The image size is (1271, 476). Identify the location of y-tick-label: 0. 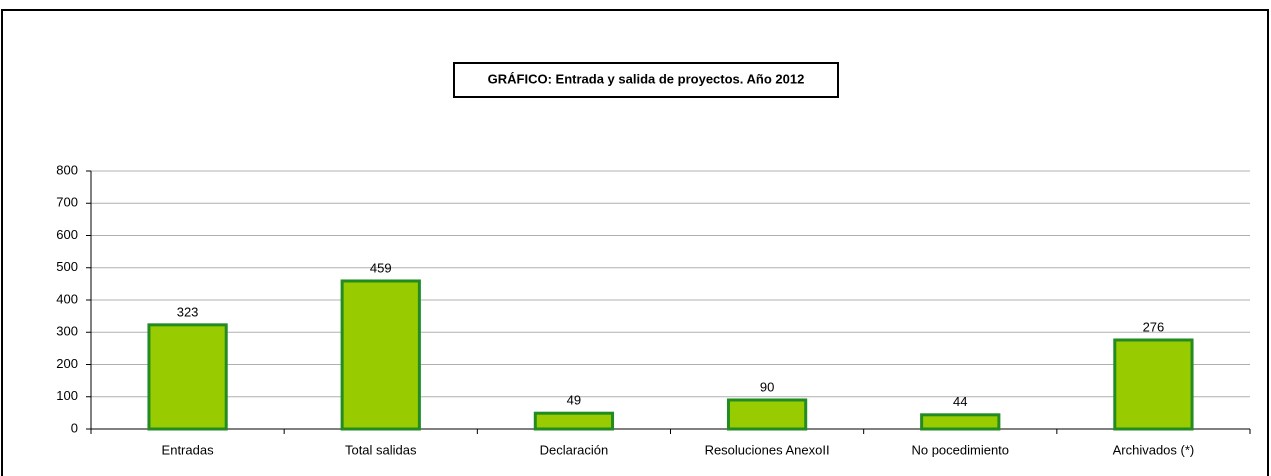
(74, 427).